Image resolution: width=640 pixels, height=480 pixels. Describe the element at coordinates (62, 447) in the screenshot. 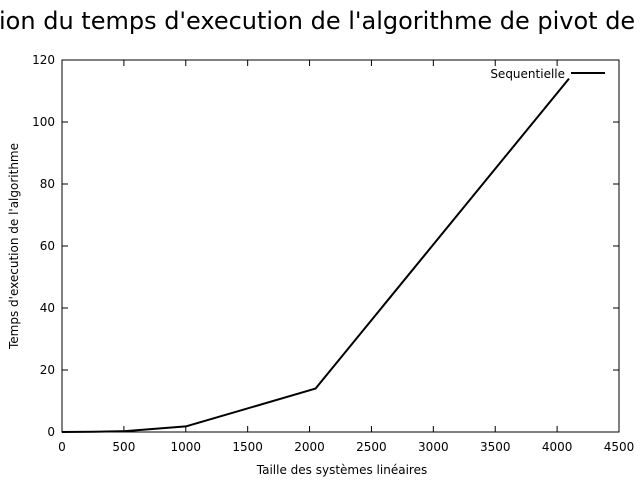

I see `x-tick-label: 0` at that location.